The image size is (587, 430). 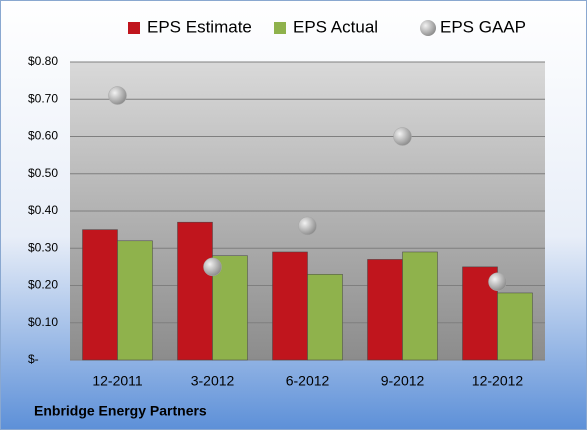 I want to click on y-tick-label: $0.80, so click(x=43, y=61).